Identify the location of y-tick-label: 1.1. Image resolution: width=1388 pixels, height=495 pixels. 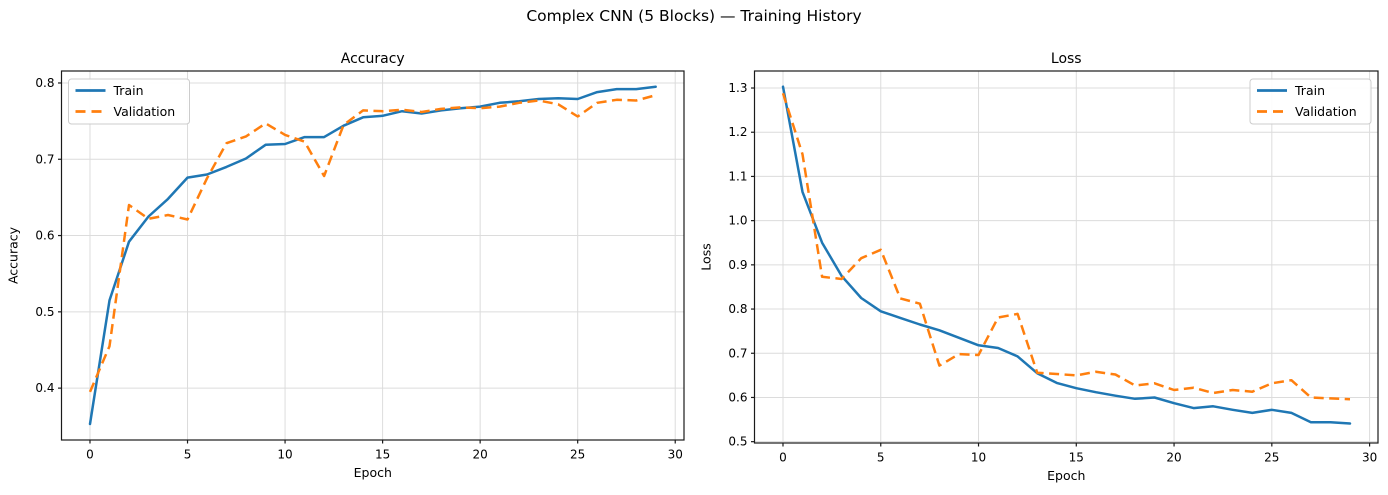
(737, 176).